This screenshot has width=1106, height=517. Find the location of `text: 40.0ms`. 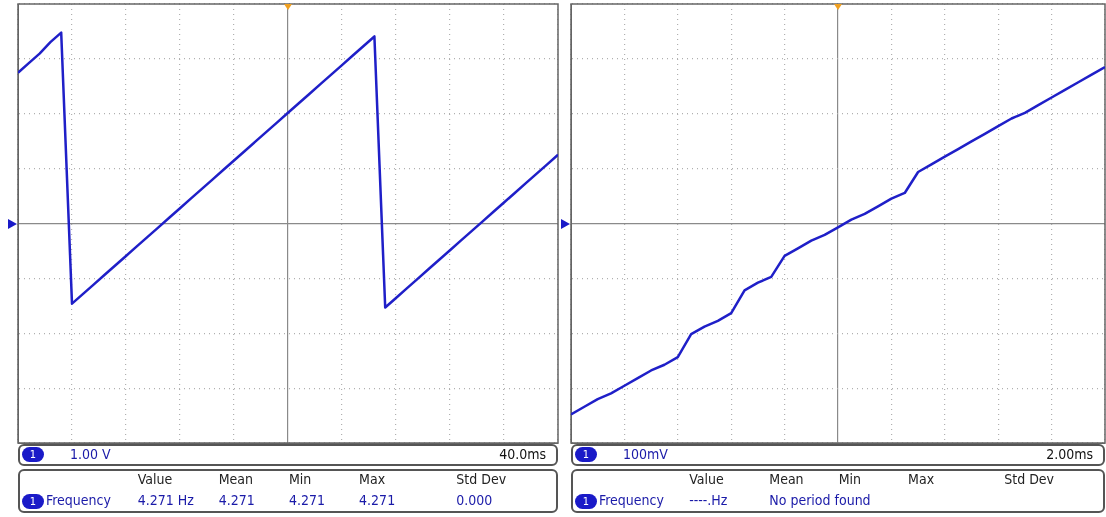

text: 40.0ms is located at coordinates (522, 454).